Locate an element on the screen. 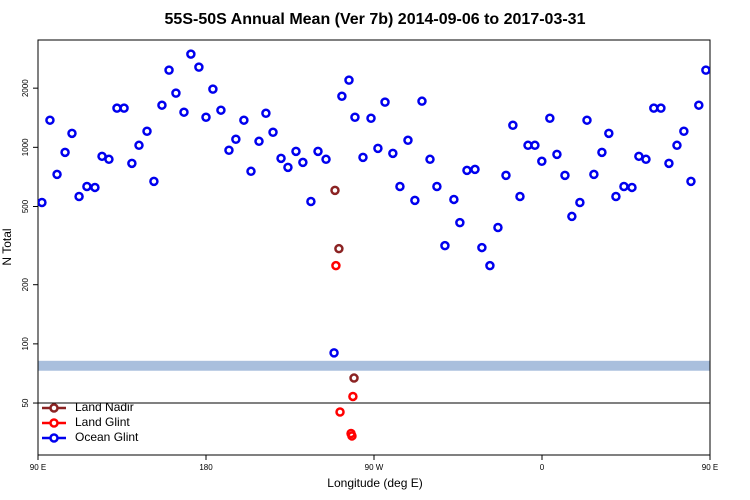  legend-label: Land Nadir is located at coordinates (104, 407).